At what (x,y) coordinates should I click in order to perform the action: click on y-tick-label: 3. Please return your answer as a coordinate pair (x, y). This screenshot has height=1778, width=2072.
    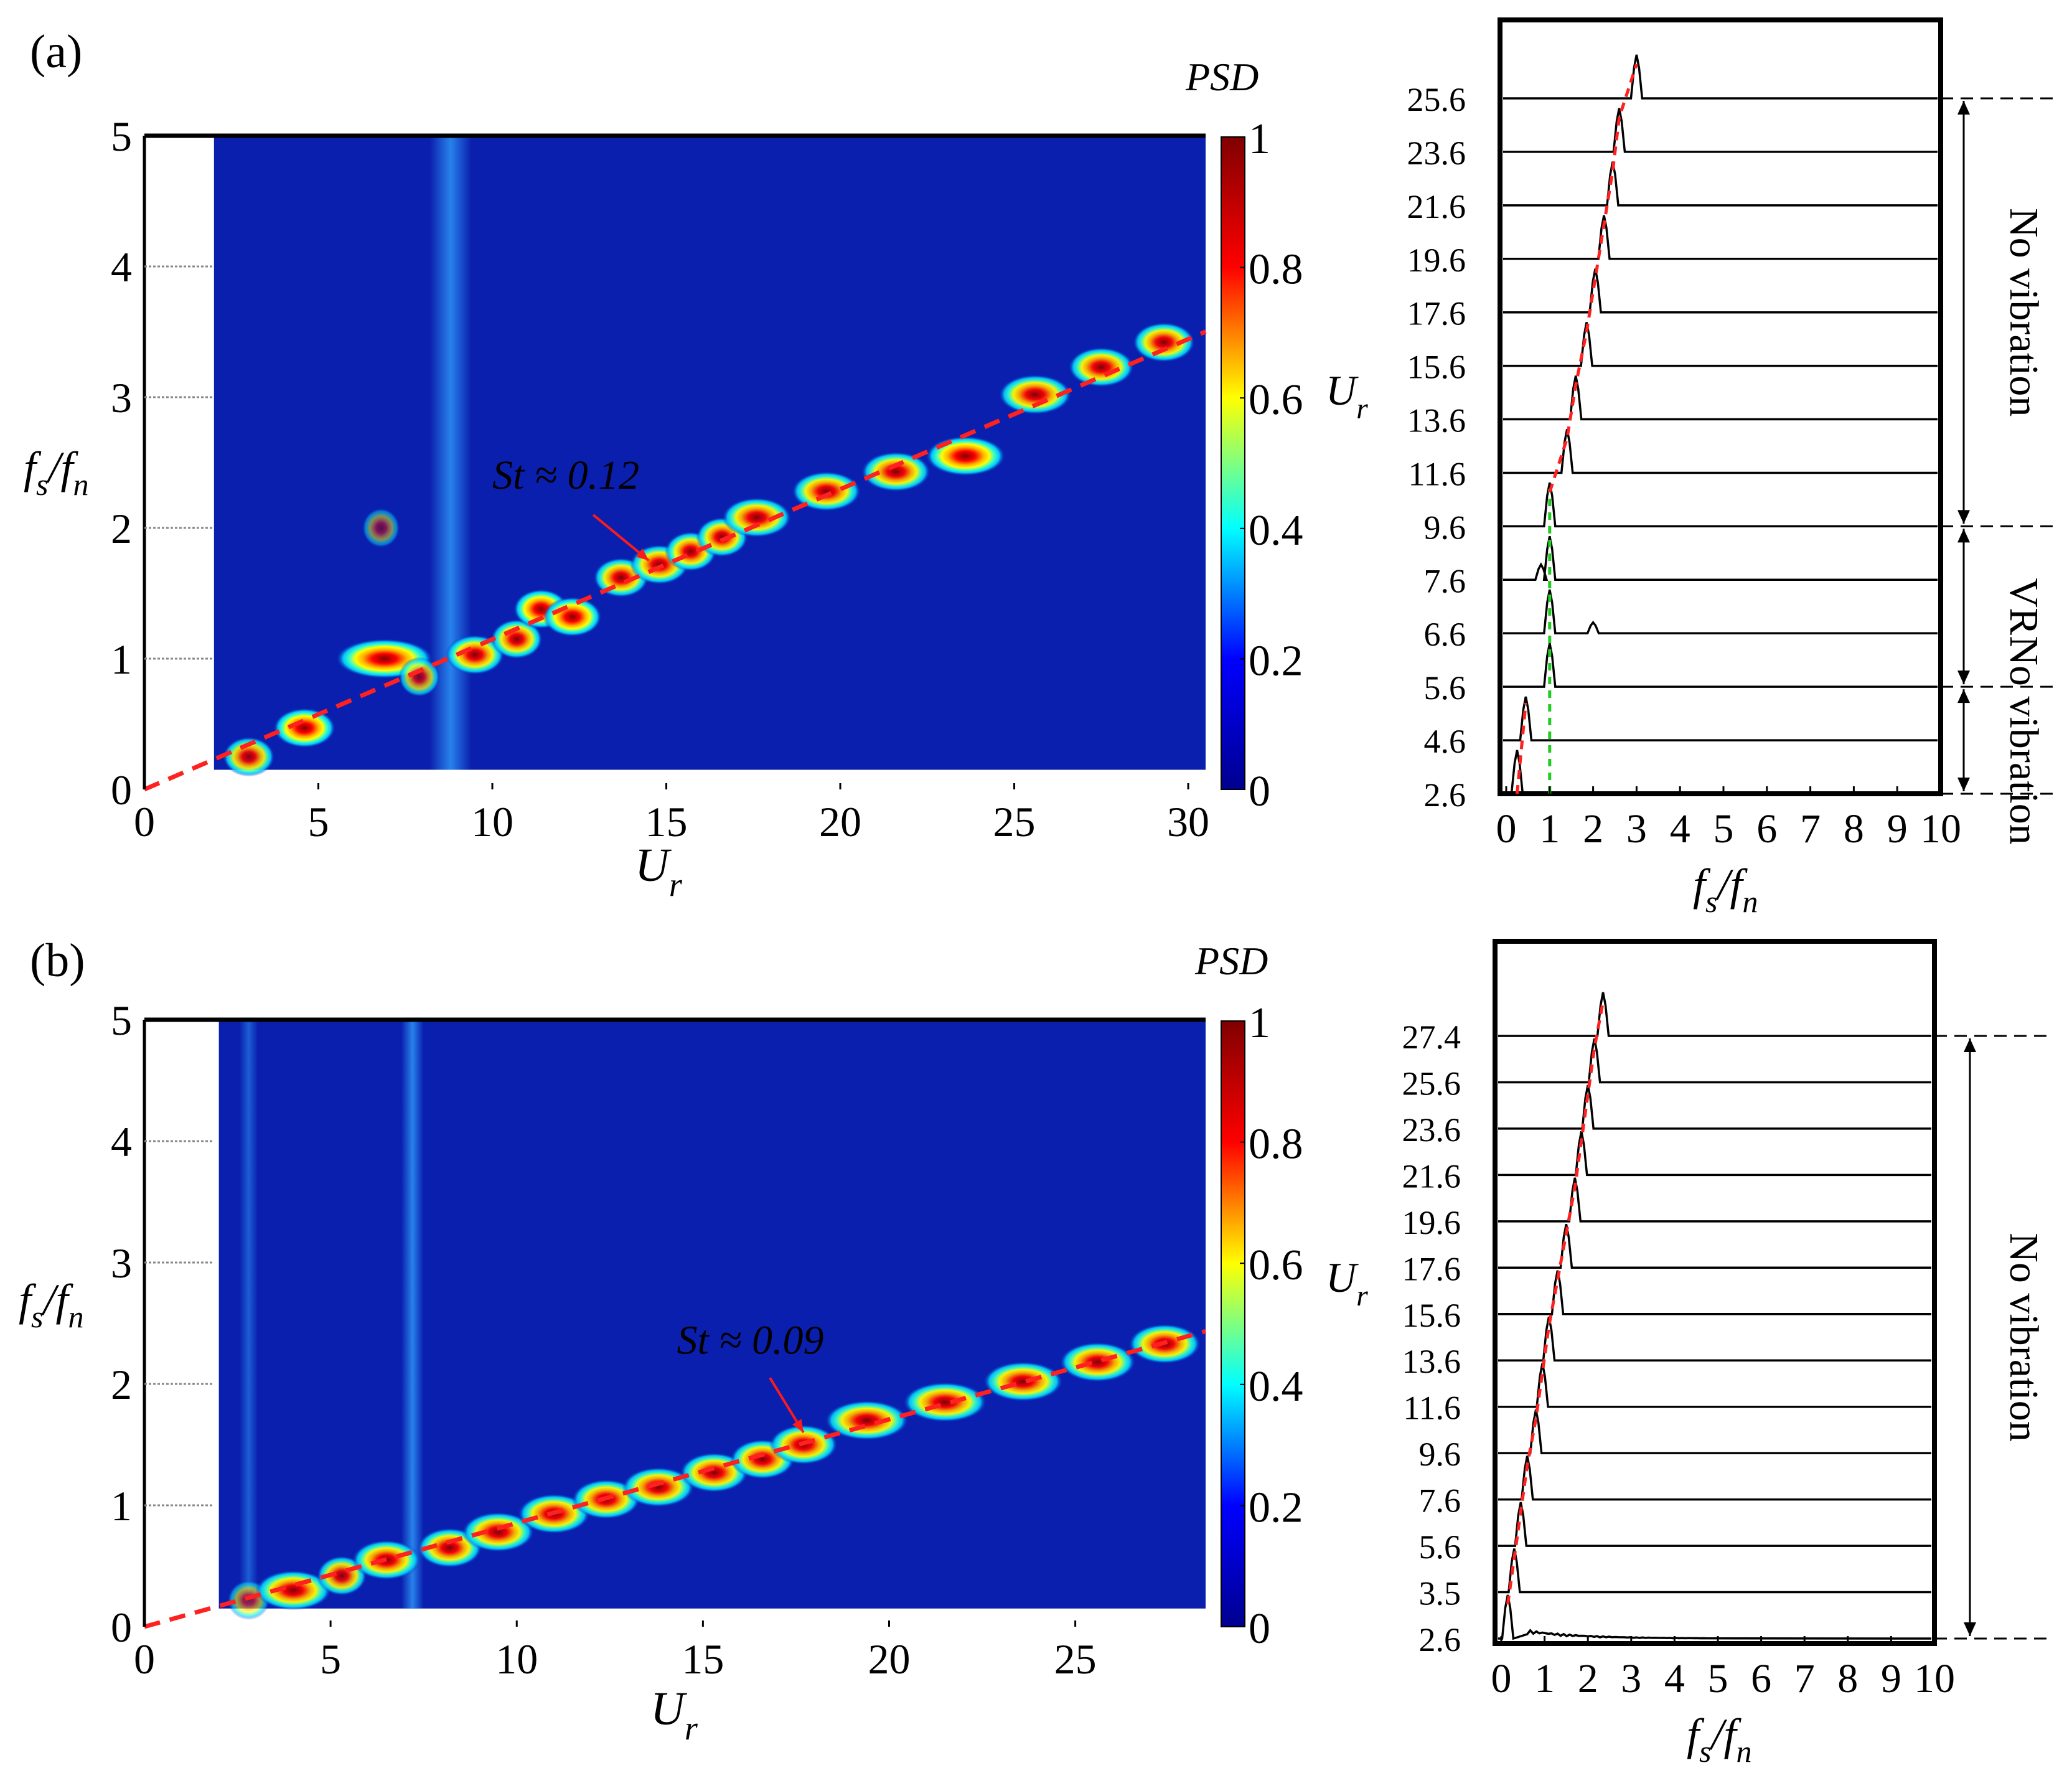
    Looking at the image, I should click on (121, 1263).